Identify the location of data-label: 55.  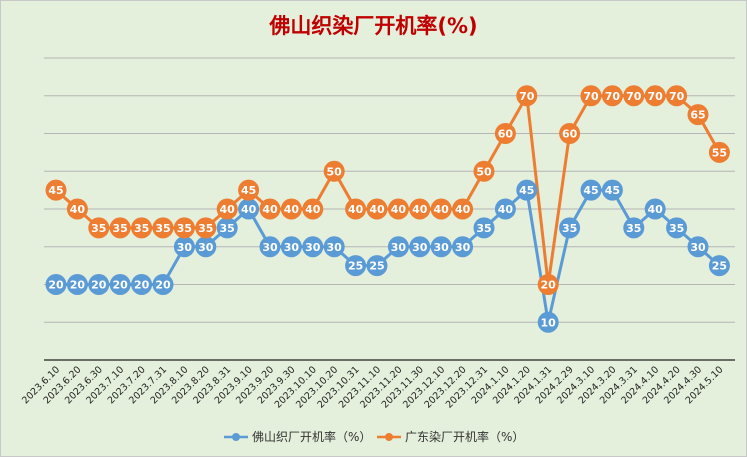
(719, 152).